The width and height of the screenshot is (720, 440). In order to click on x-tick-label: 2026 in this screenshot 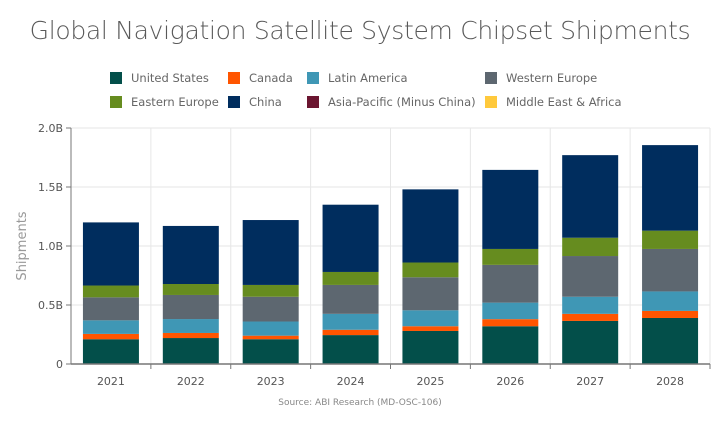, I will do `click(510, 381)`.